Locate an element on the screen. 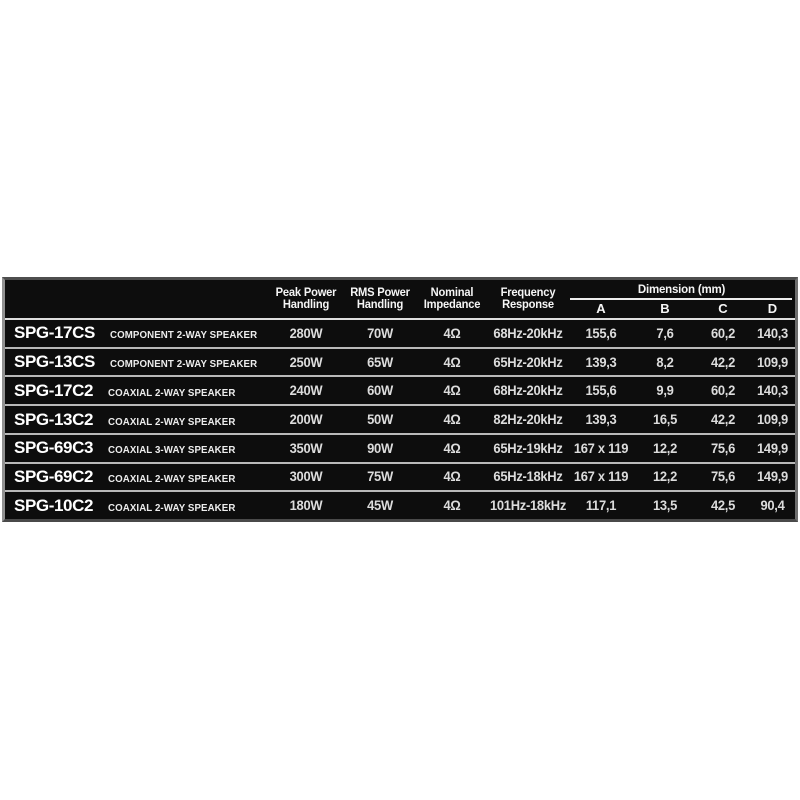 The image size is (800, 800). header-peak-power: Peak Power Handling is located at coordinates (306, 299).